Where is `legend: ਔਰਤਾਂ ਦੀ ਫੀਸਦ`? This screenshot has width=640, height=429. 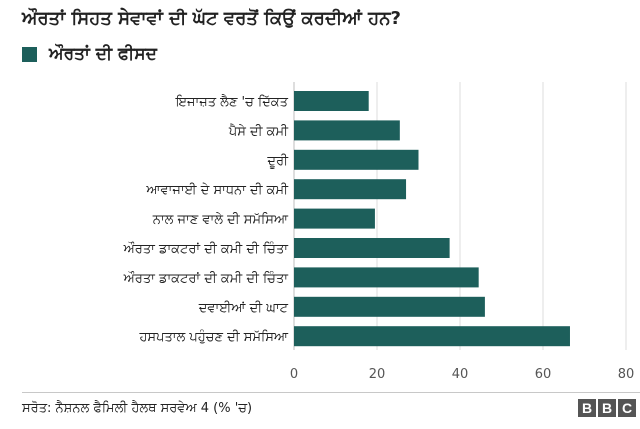 legend: ਔਰਤਾਂ ਦੀ ਫੀਸਦ is located at coordinates (89, 54).